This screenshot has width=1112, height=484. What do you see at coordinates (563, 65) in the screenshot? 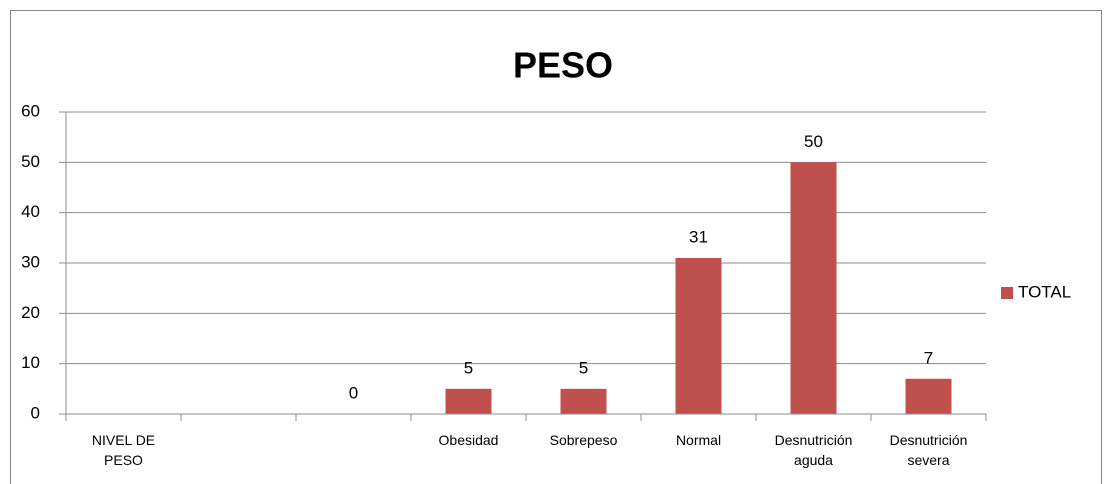
I see `chart-title: PESO` at bounding box center [563, 65].